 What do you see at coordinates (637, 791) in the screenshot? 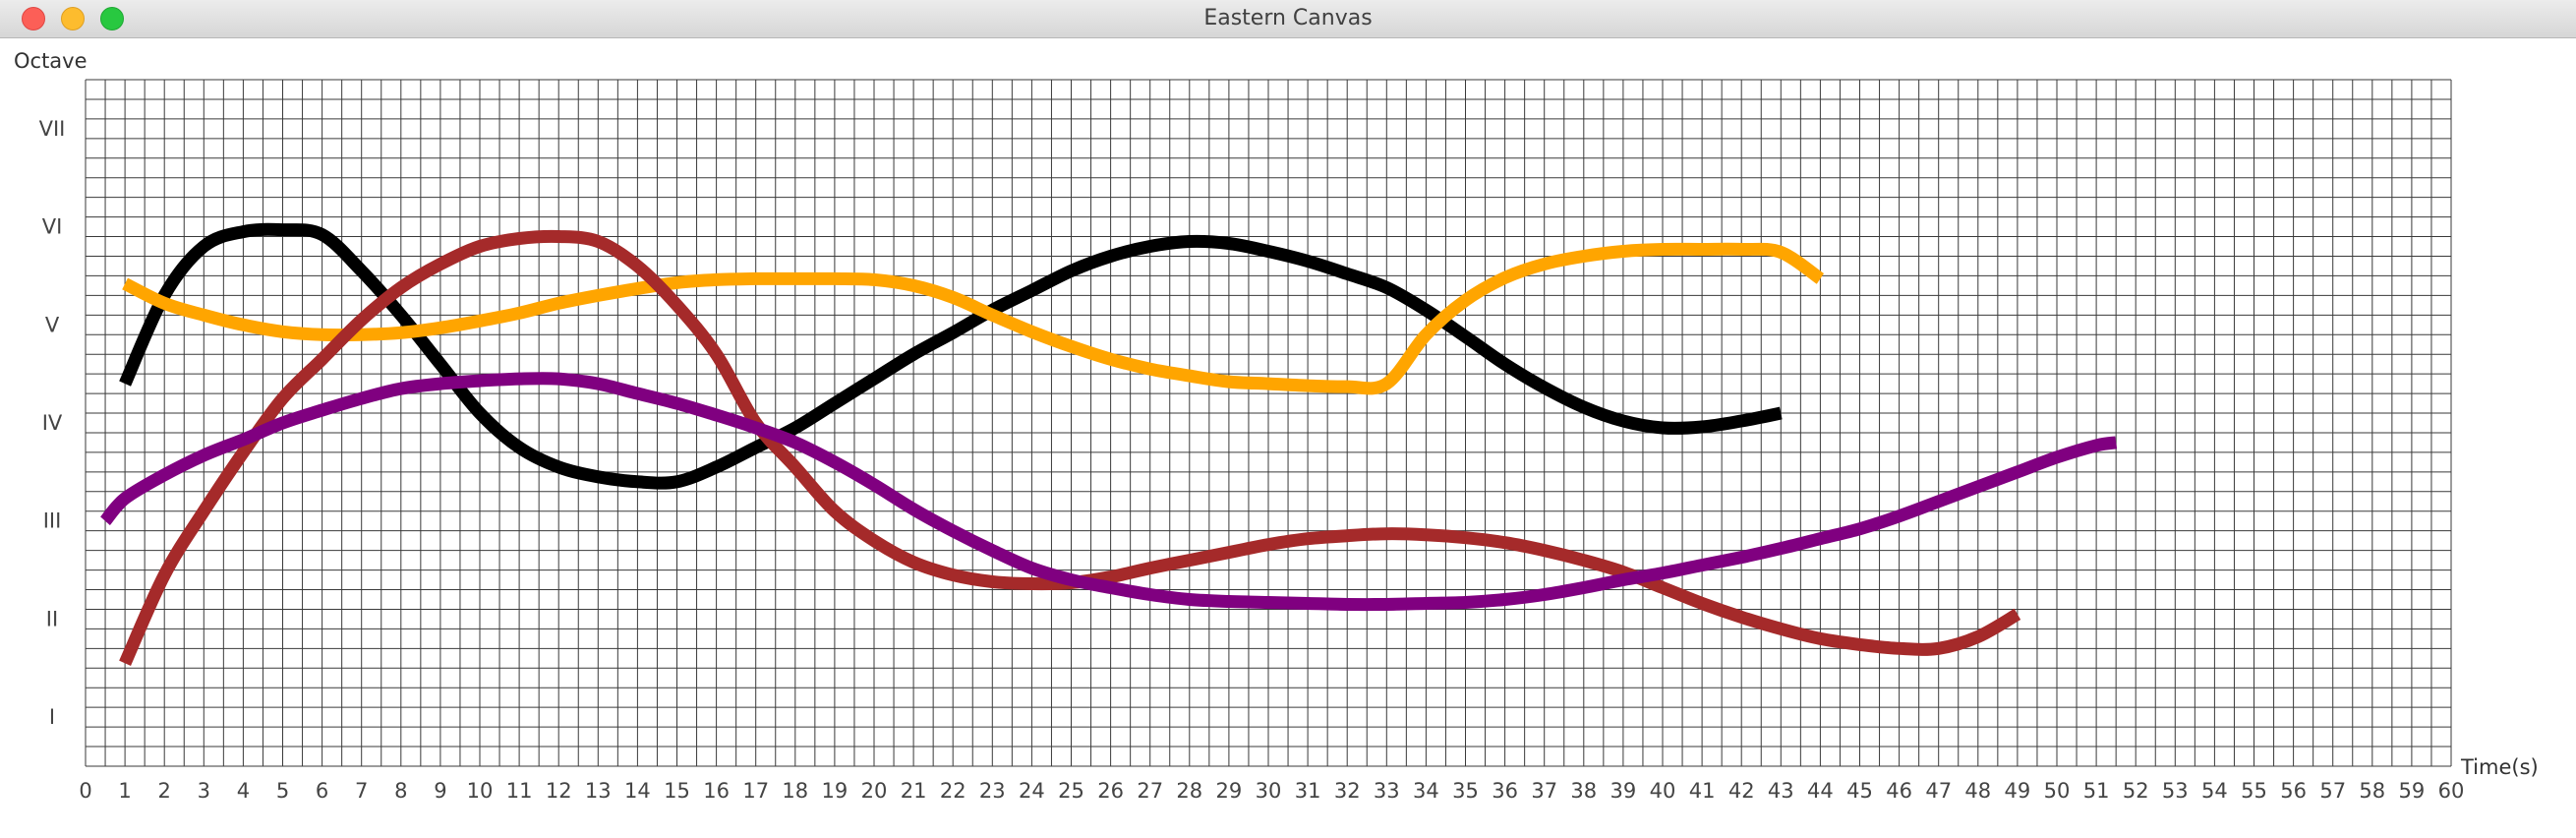
I see `x-tick-label: 14` at bounding box center [637, 791].